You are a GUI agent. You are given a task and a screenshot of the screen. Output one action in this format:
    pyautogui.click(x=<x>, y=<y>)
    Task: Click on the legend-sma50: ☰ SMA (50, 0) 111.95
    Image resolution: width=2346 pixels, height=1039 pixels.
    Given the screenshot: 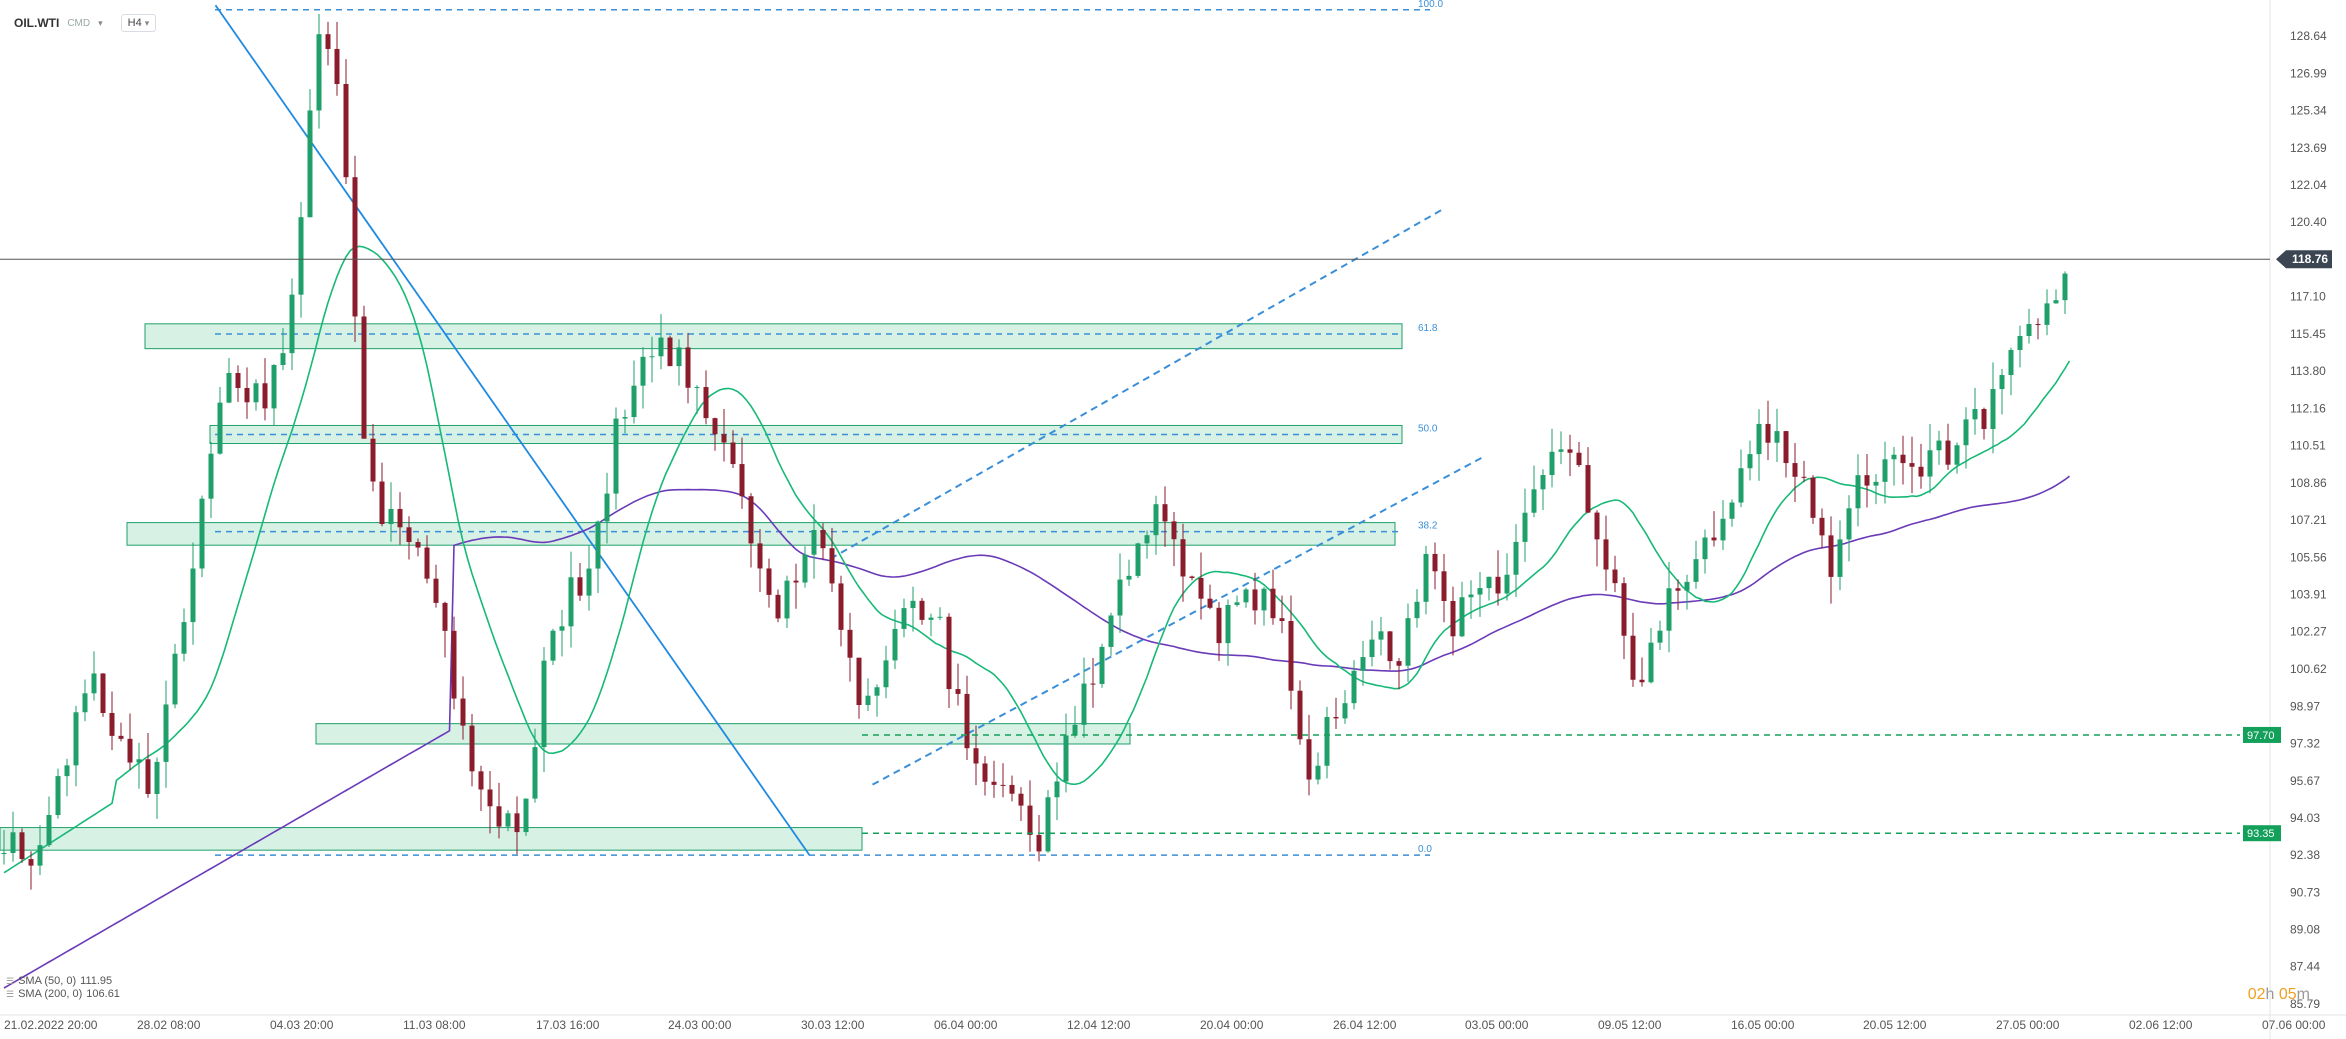 What is the action you would take?
    pyautogui.click(x=59, y=981)
    